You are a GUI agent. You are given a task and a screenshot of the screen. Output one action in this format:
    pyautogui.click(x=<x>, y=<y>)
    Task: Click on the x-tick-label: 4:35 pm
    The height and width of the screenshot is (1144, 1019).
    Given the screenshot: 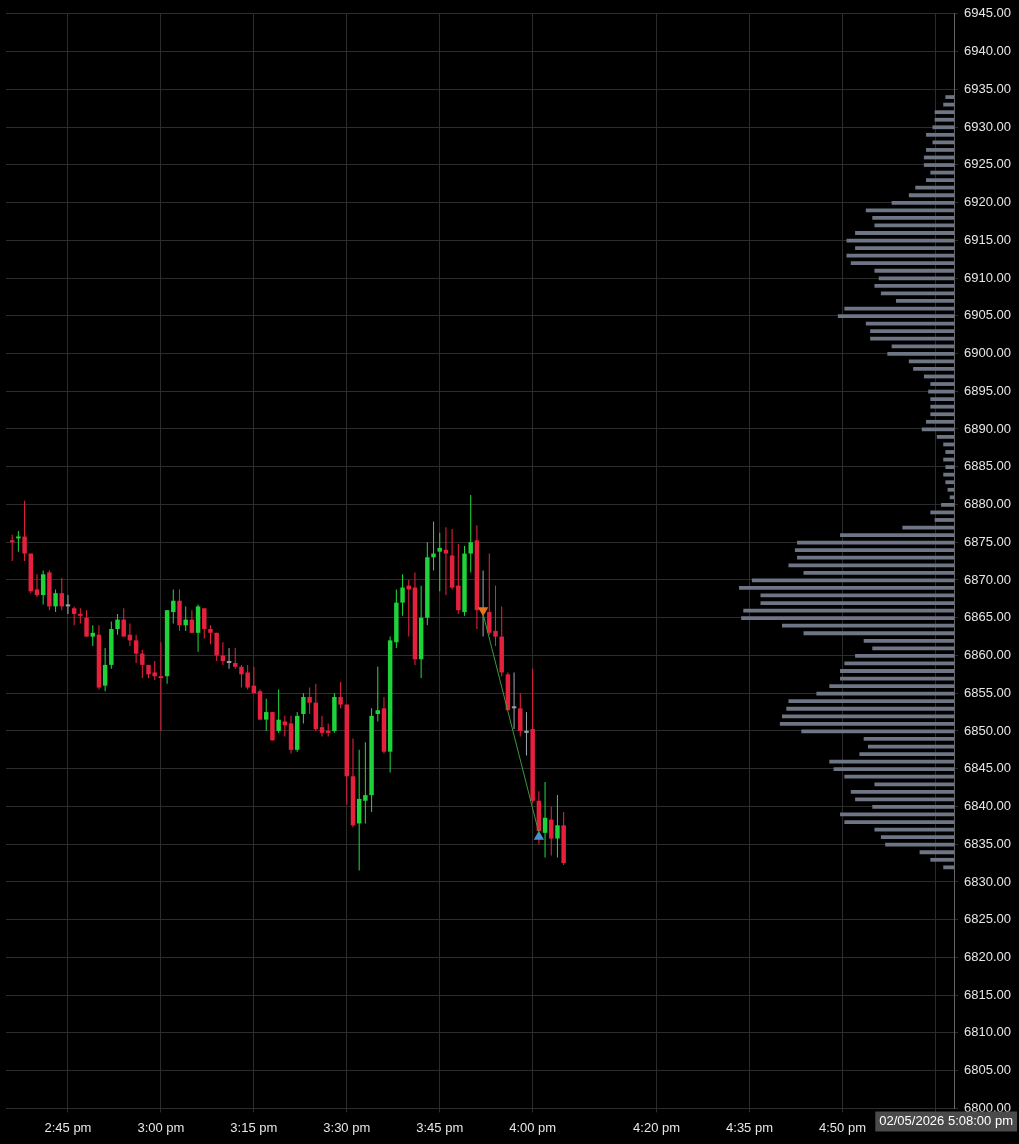 What is the action you would take?
    pyautogui.click(x=750, y=1127)
    